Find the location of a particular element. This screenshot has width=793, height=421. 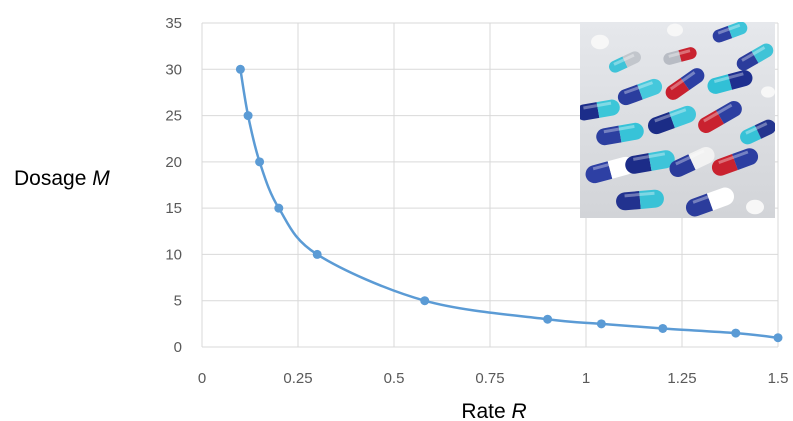

y-tick-label: 10 is located at coordinates (173, 254).